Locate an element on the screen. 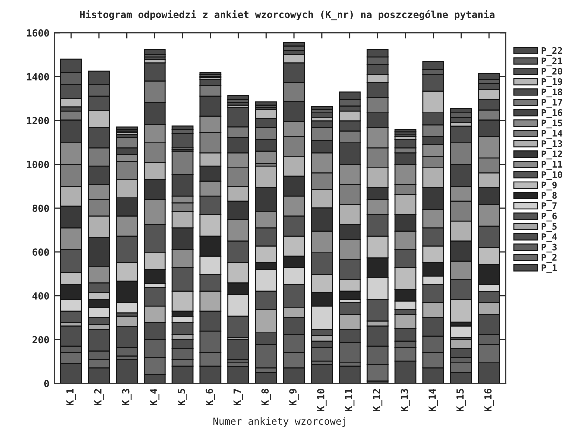 This screenshot has height=441, width=575. x-tick-label: K_6 is located at coordinates (211, 397).